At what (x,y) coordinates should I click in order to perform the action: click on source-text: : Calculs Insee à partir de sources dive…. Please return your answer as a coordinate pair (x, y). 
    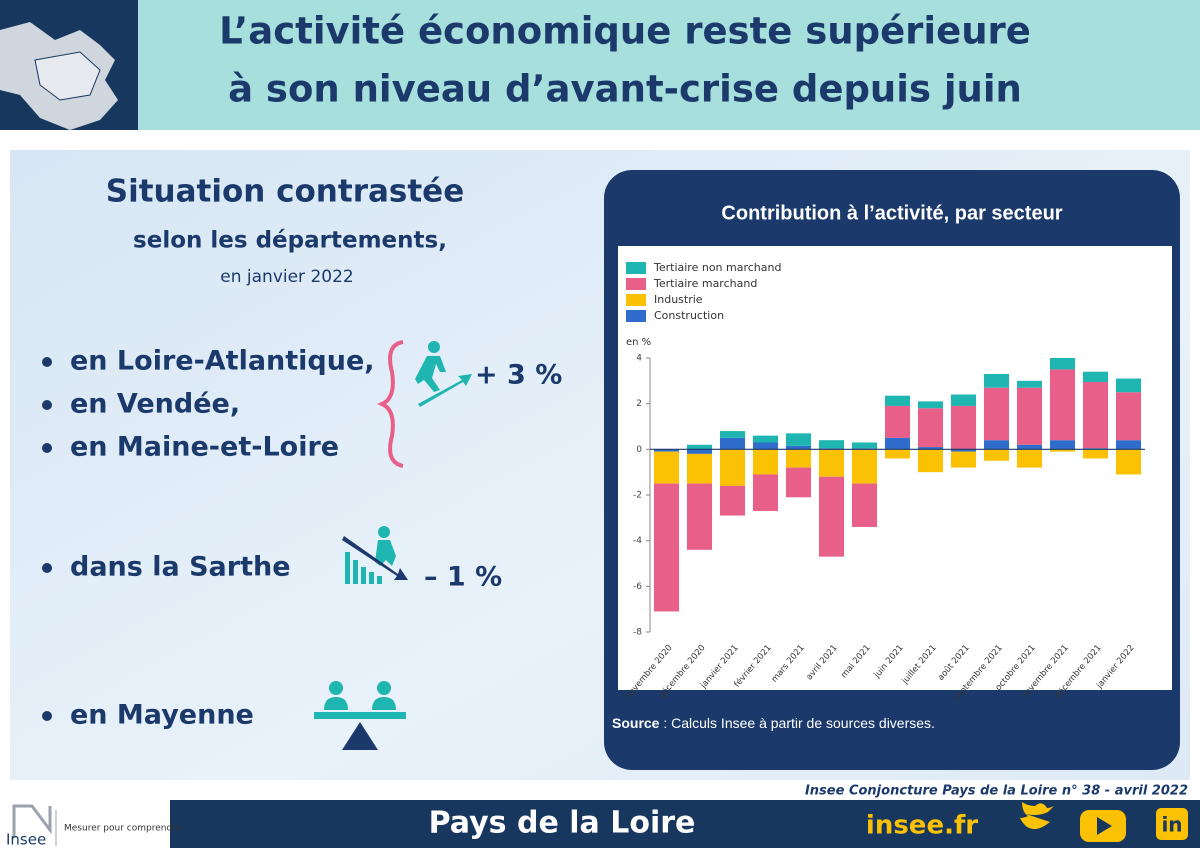
    Looking at the image, I should click on (796, 723).